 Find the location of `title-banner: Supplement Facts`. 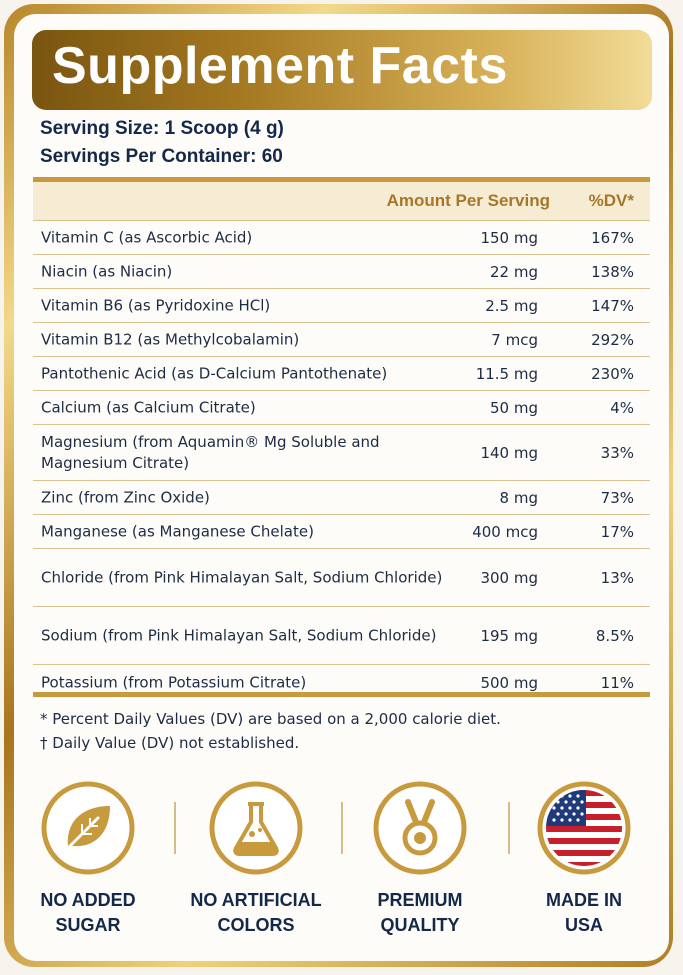

title-banner: Supplement Facts is located at coordinates (342, 70).